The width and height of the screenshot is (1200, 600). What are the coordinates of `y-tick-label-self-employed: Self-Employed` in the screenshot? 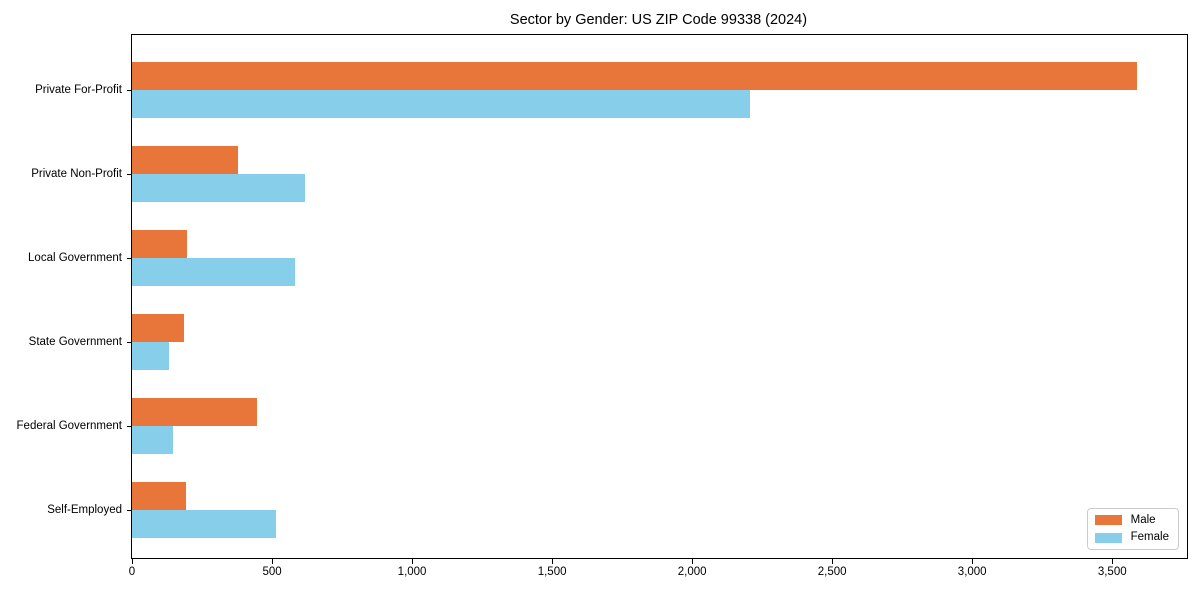 It's located at (84, 510).